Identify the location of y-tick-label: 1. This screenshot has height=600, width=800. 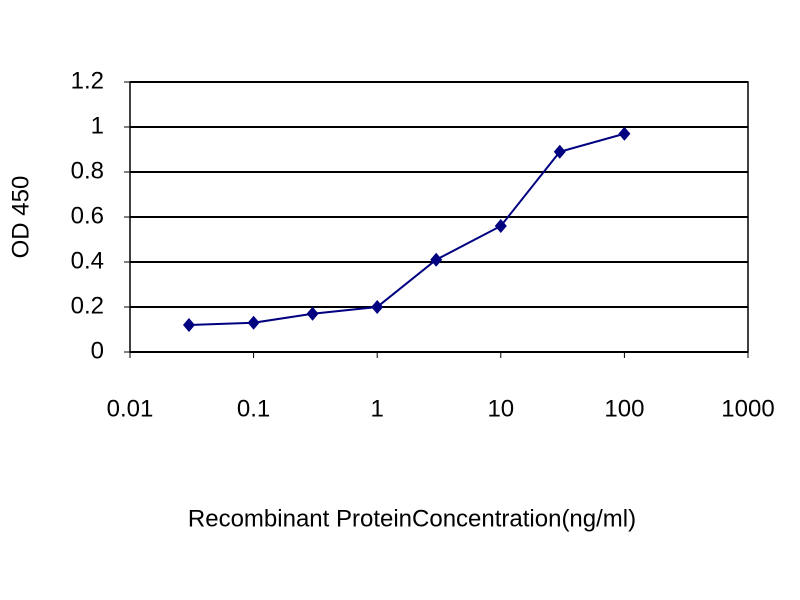
(97, 125).